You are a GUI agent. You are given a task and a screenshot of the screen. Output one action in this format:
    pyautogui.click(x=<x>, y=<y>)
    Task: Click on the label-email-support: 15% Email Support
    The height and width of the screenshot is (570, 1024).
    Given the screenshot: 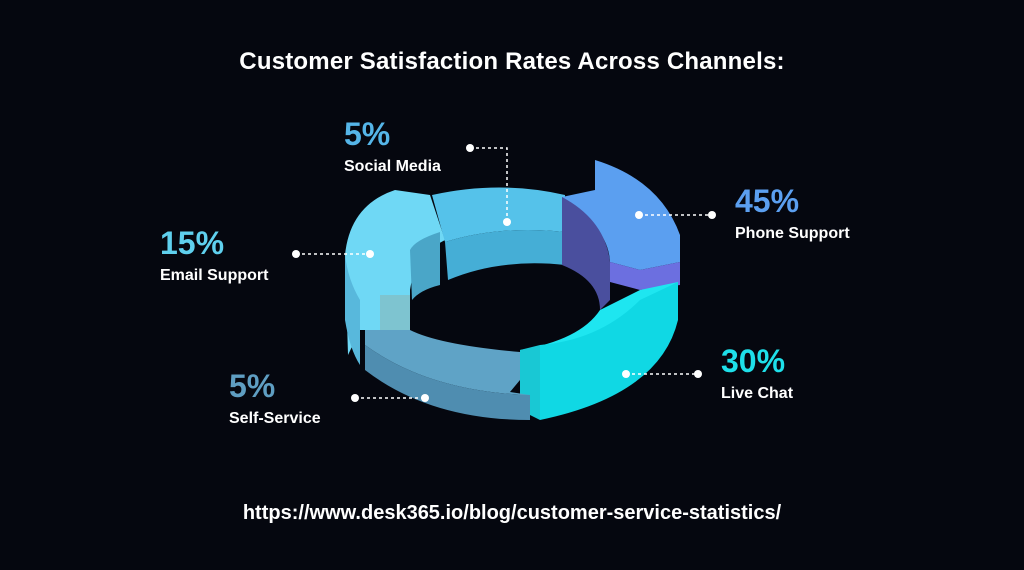 What is the action you would take?
    pyautogui.click(x=214, y=255)
    